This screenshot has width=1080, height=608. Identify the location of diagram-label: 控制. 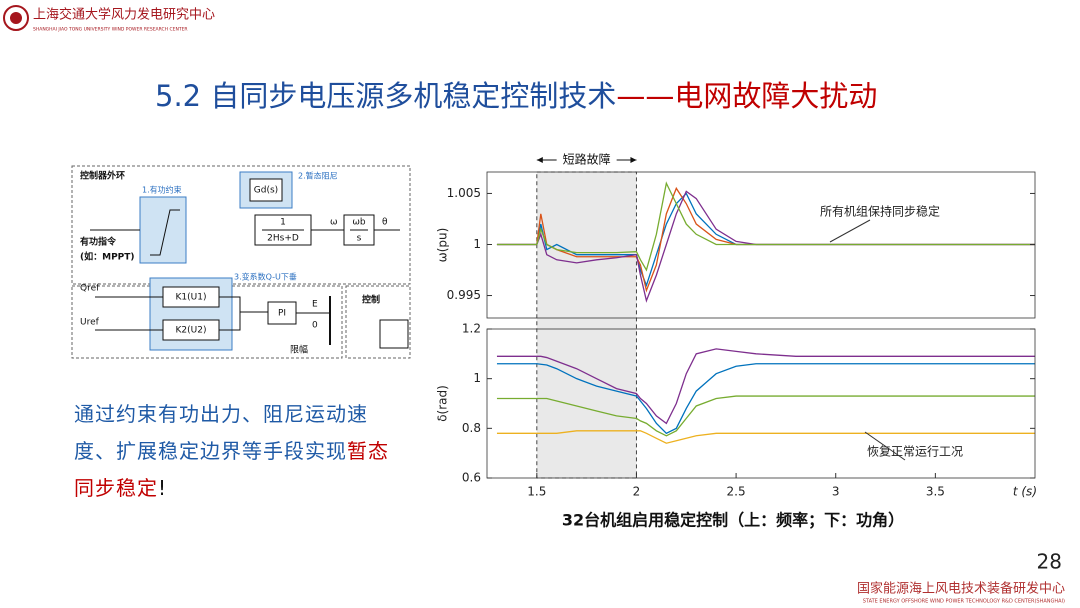
(371, 300).